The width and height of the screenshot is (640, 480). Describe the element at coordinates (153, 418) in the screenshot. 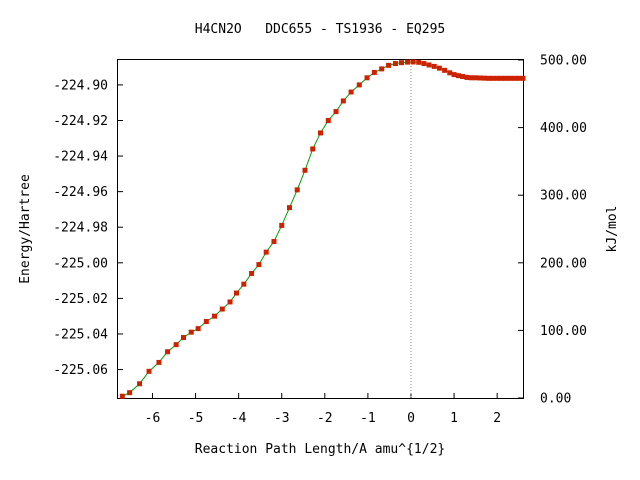

I see `x-tick-label: -6` at that location.